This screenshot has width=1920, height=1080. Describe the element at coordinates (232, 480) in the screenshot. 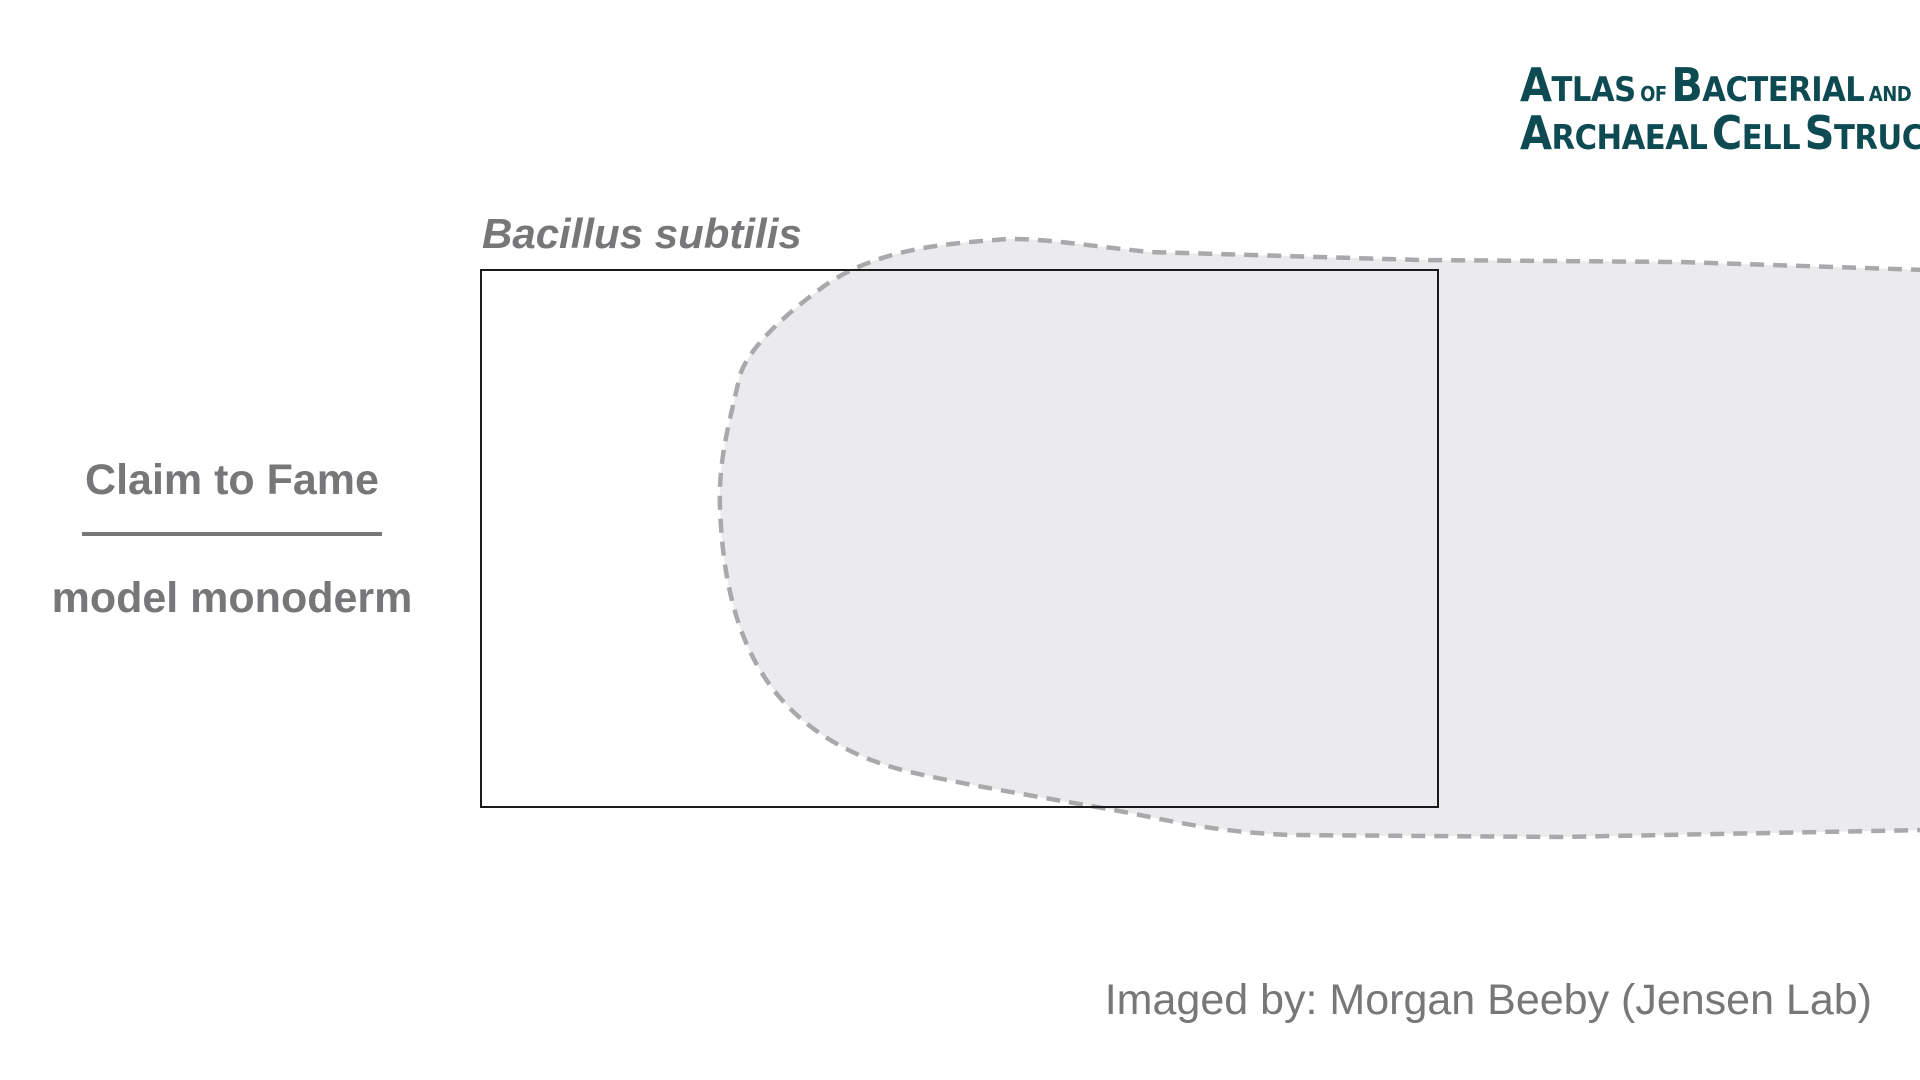

I see `claim-to-fame-heading: Claim to Fame` at that location.